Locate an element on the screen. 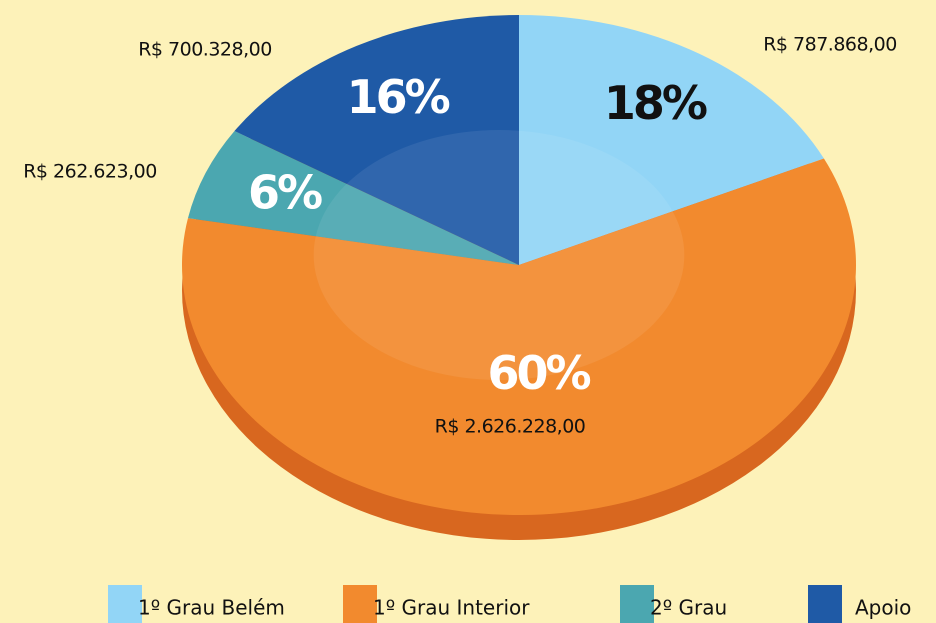  amount-label: R$ 787.868,00 is located at coordinates (830, 45).